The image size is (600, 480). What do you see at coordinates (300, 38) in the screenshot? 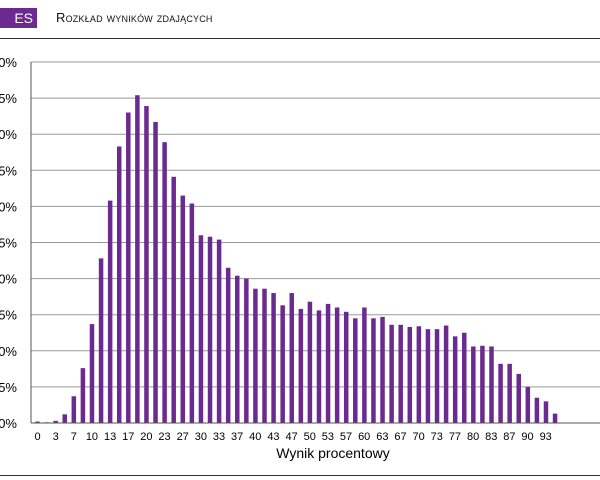
I see `header-divider` at bounding box center [300, 38].